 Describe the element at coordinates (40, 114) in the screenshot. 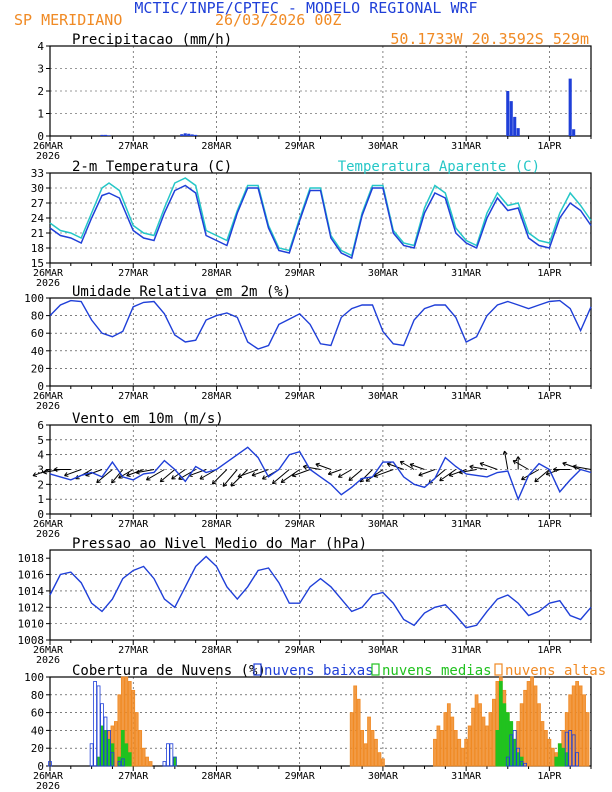

I see `y-tick-label: 1` at that location.